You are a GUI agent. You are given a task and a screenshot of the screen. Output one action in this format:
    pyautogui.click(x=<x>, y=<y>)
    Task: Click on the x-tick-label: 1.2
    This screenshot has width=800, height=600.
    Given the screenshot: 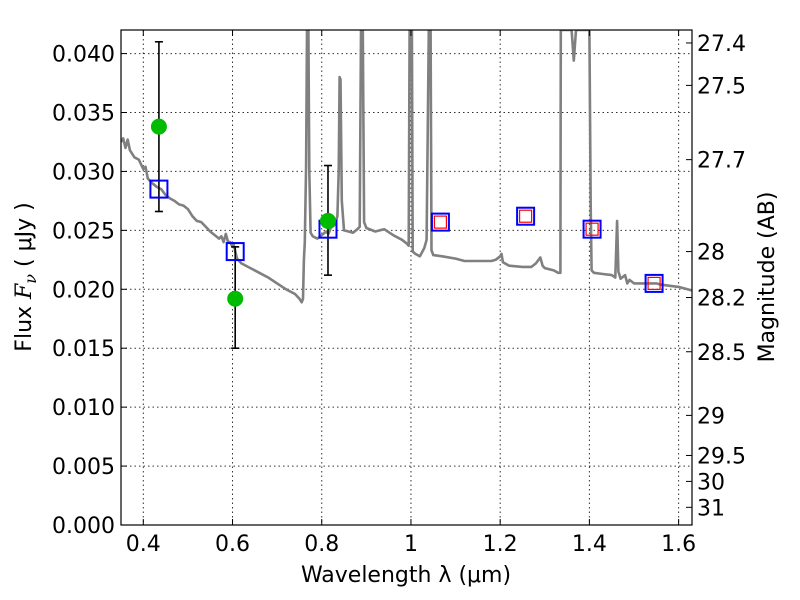 What is the action you would take?
    pyautogui.click(x=500, y=544)
    